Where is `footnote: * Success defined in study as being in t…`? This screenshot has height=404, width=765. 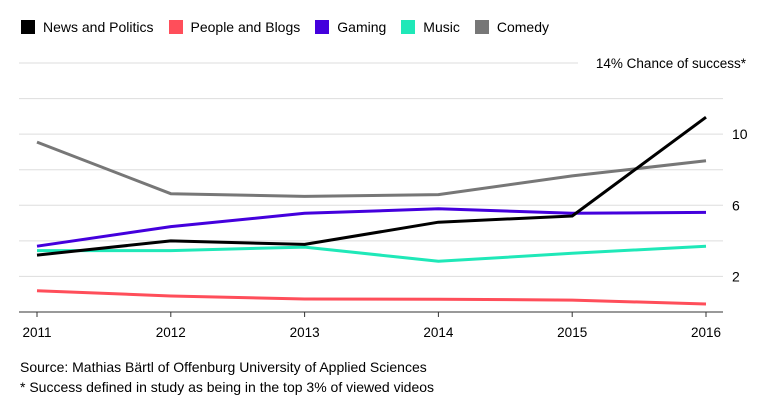
footnote: * Success defined in study as being in t… is located at coordinates (227, 387).